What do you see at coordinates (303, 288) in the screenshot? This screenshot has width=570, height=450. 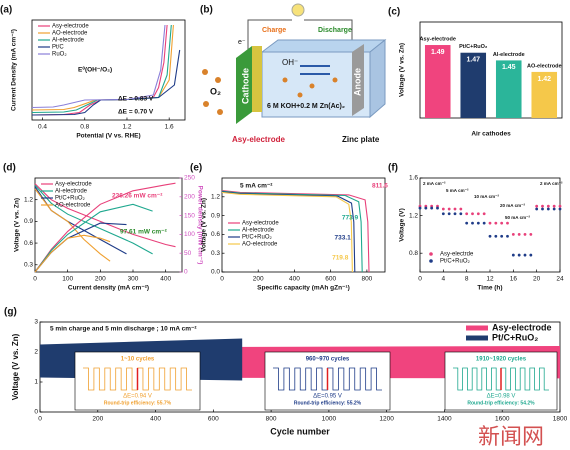 I see `x-axis-label: Specific capacity (mAh gZn⁻¹)` at bounding box center [303, 288].